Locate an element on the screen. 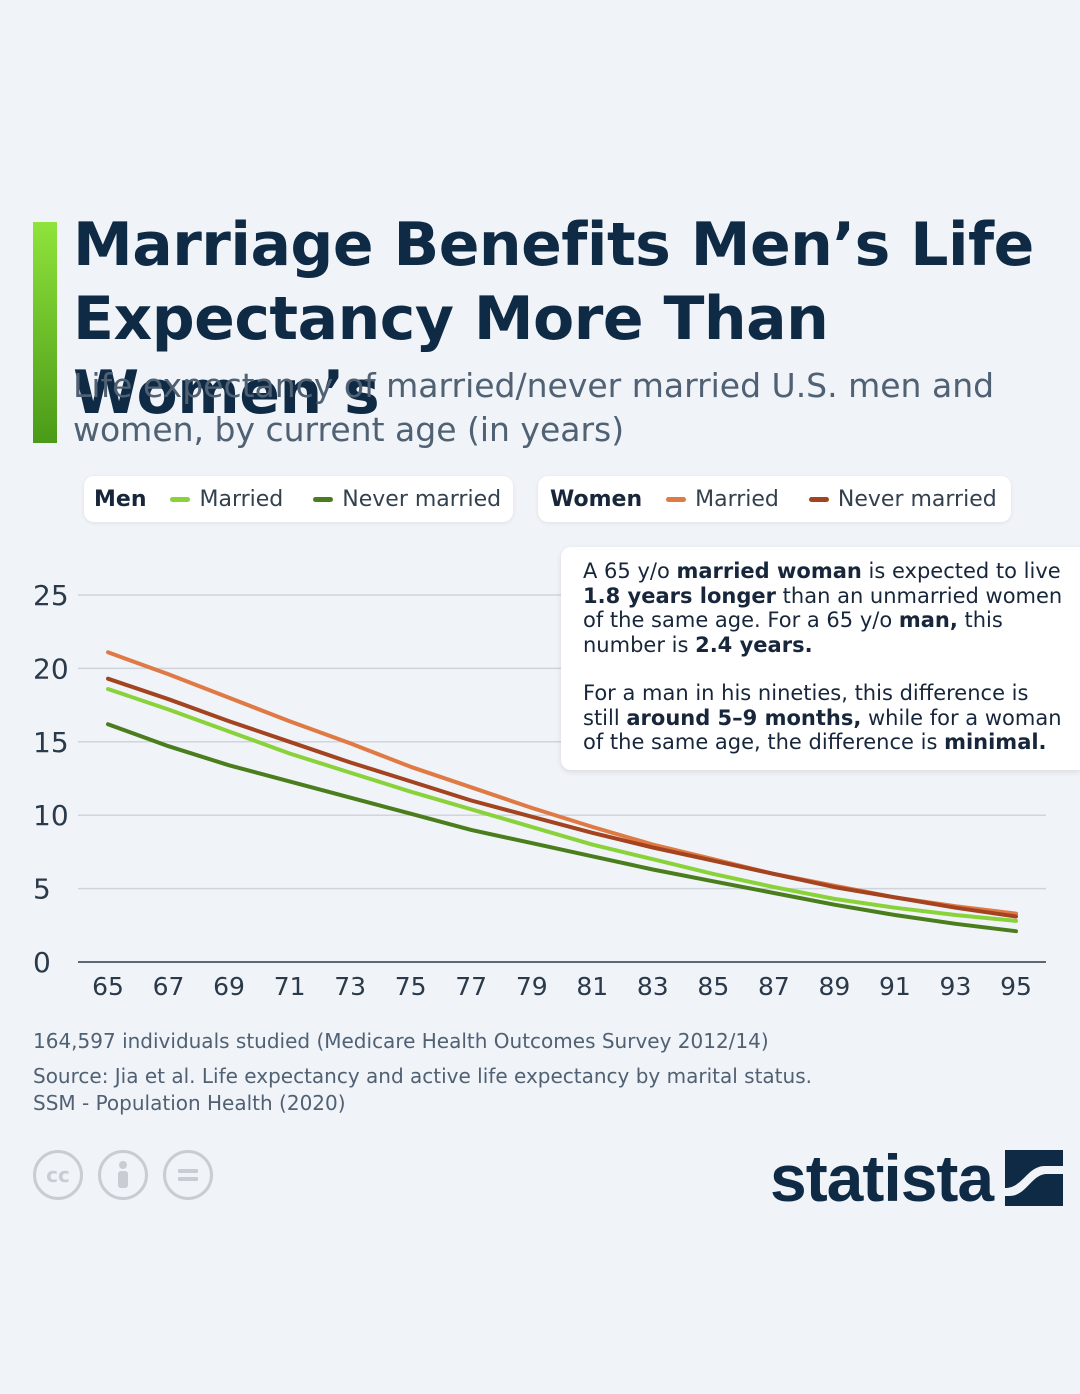 The height and width of the screenshot is (1394, 1080). x-tick-label: 67 is located at coordinates (169, 986).